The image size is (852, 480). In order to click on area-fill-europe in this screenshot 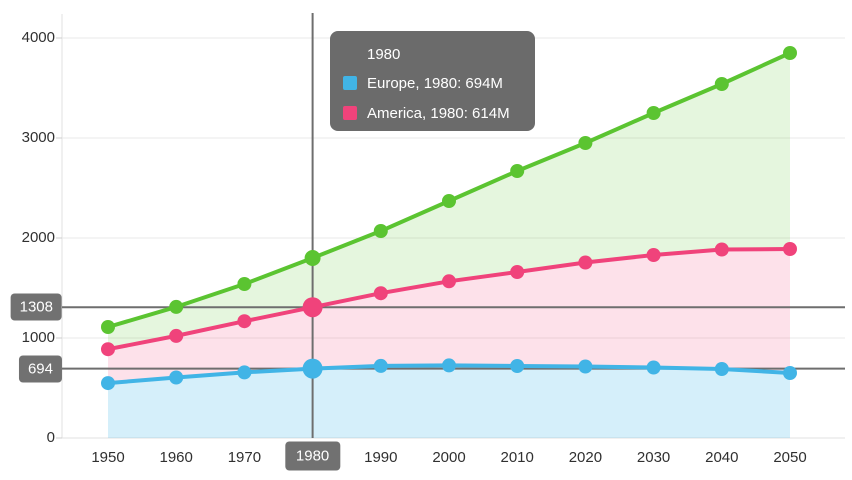, I will do `click(449, 401)`.